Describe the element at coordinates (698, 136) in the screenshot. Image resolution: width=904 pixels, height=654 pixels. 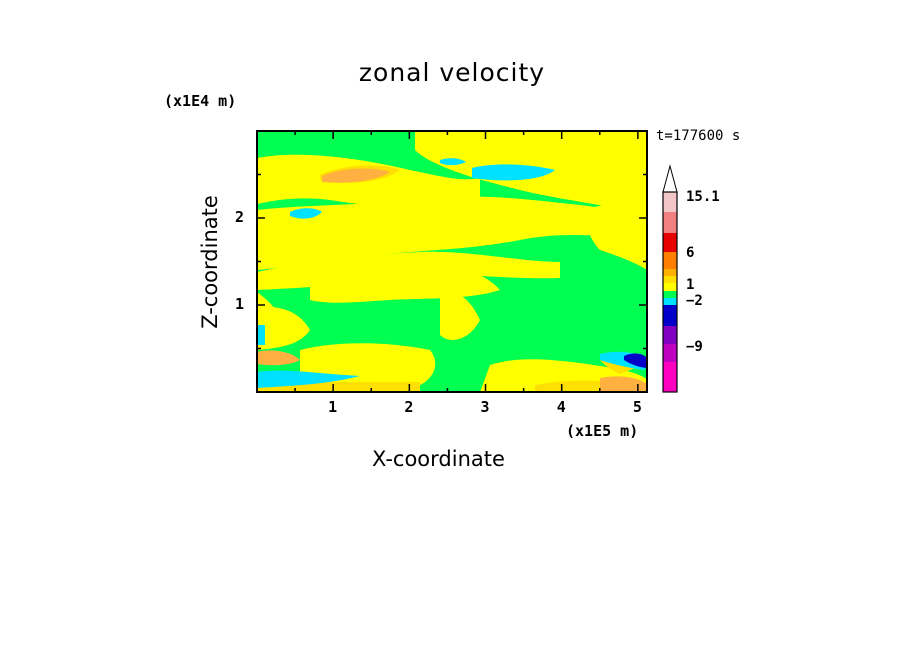
I see `time-label: t=177600 s` at that location.